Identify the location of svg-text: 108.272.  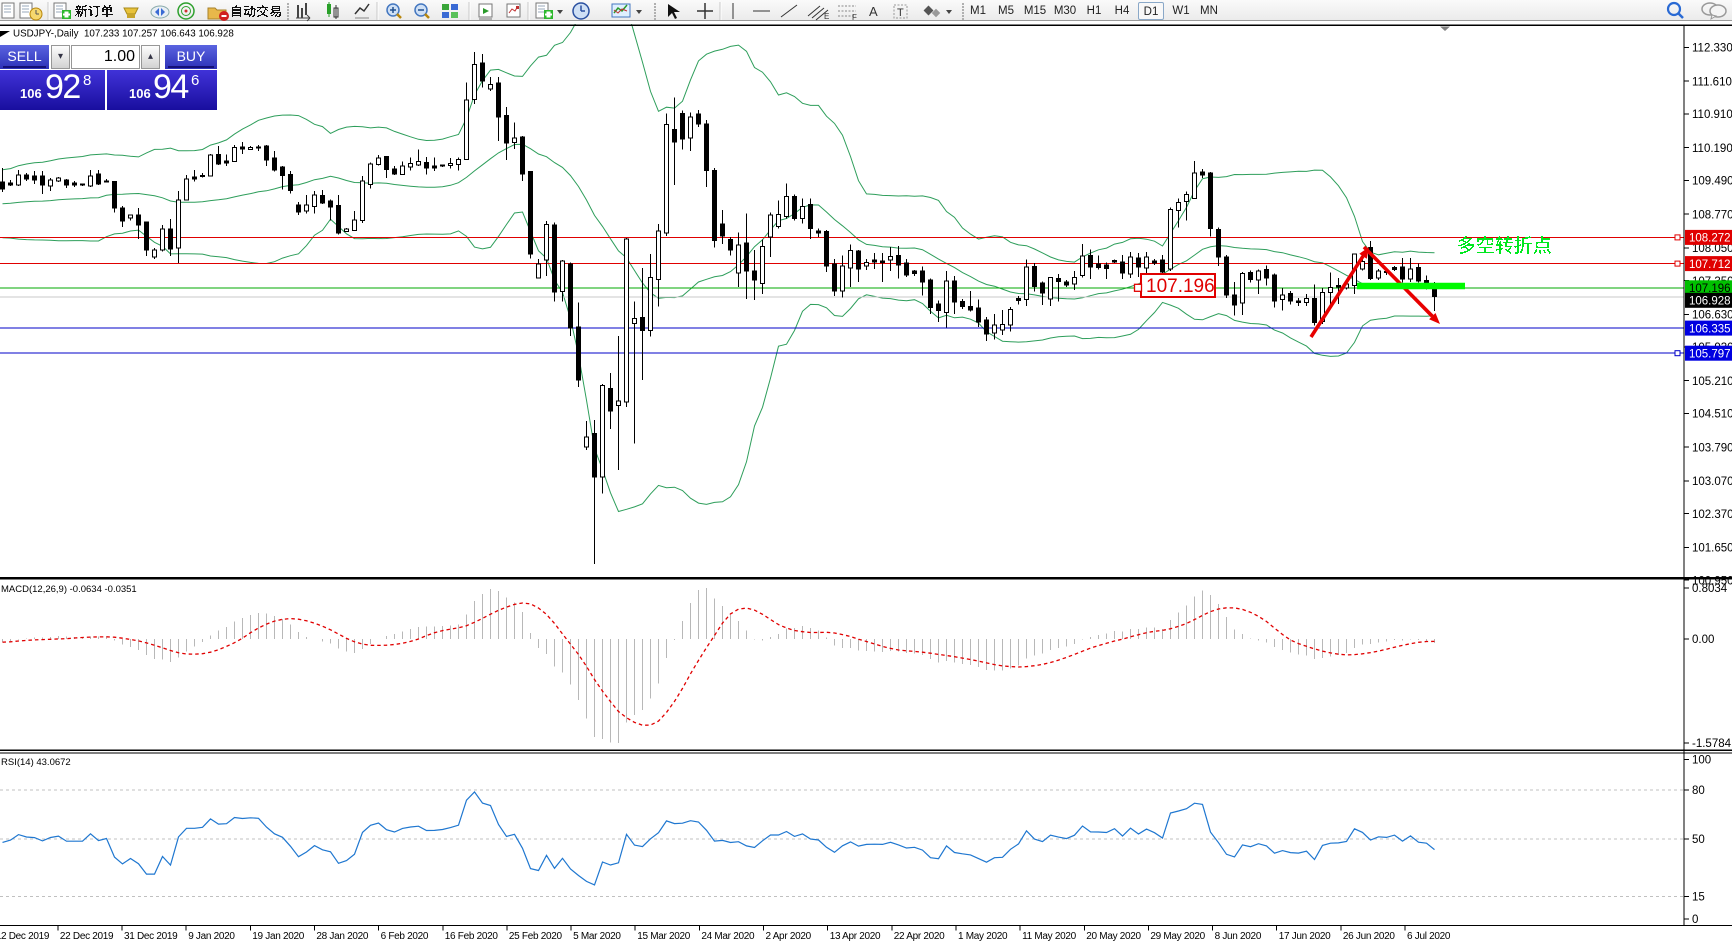
(1710, 239).